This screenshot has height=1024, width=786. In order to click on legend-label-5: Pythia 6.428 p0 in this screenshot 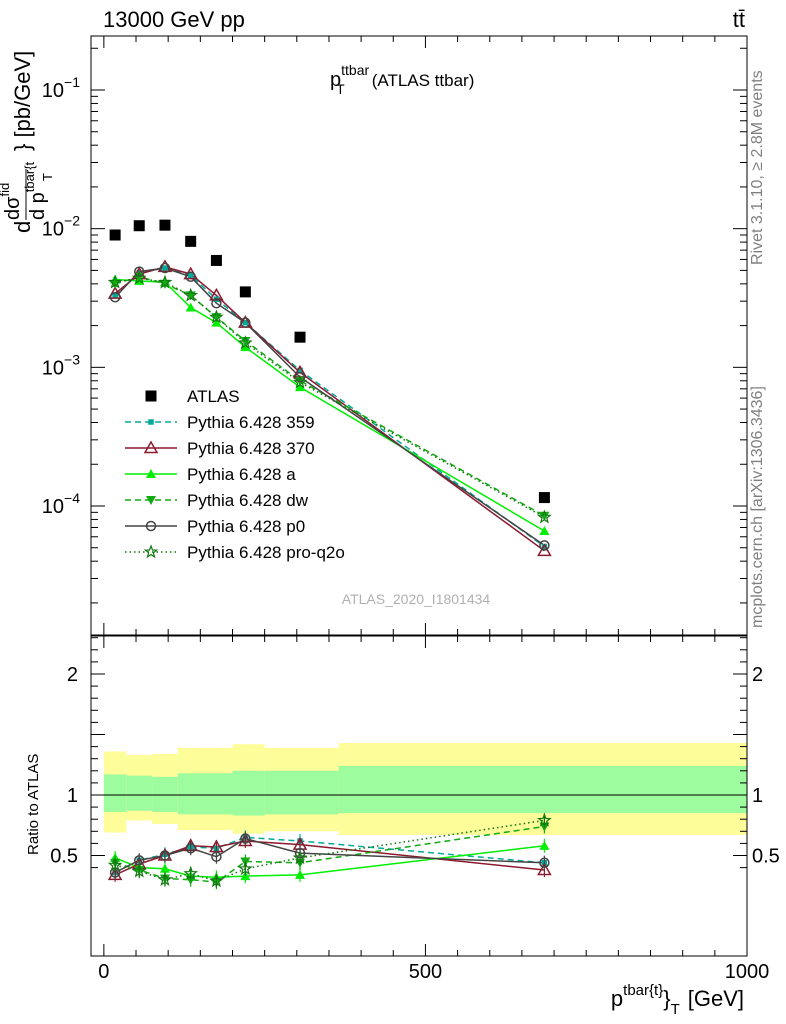, I will do `click(246, 526)`.